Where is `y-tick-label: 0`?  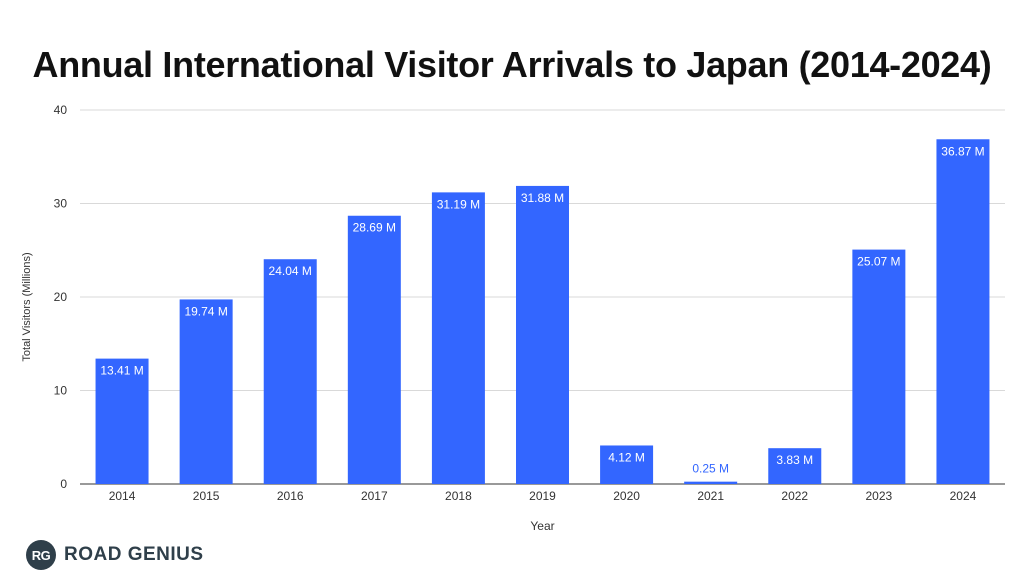
y-tick-label: 0 is located at coordinates (63, 484).